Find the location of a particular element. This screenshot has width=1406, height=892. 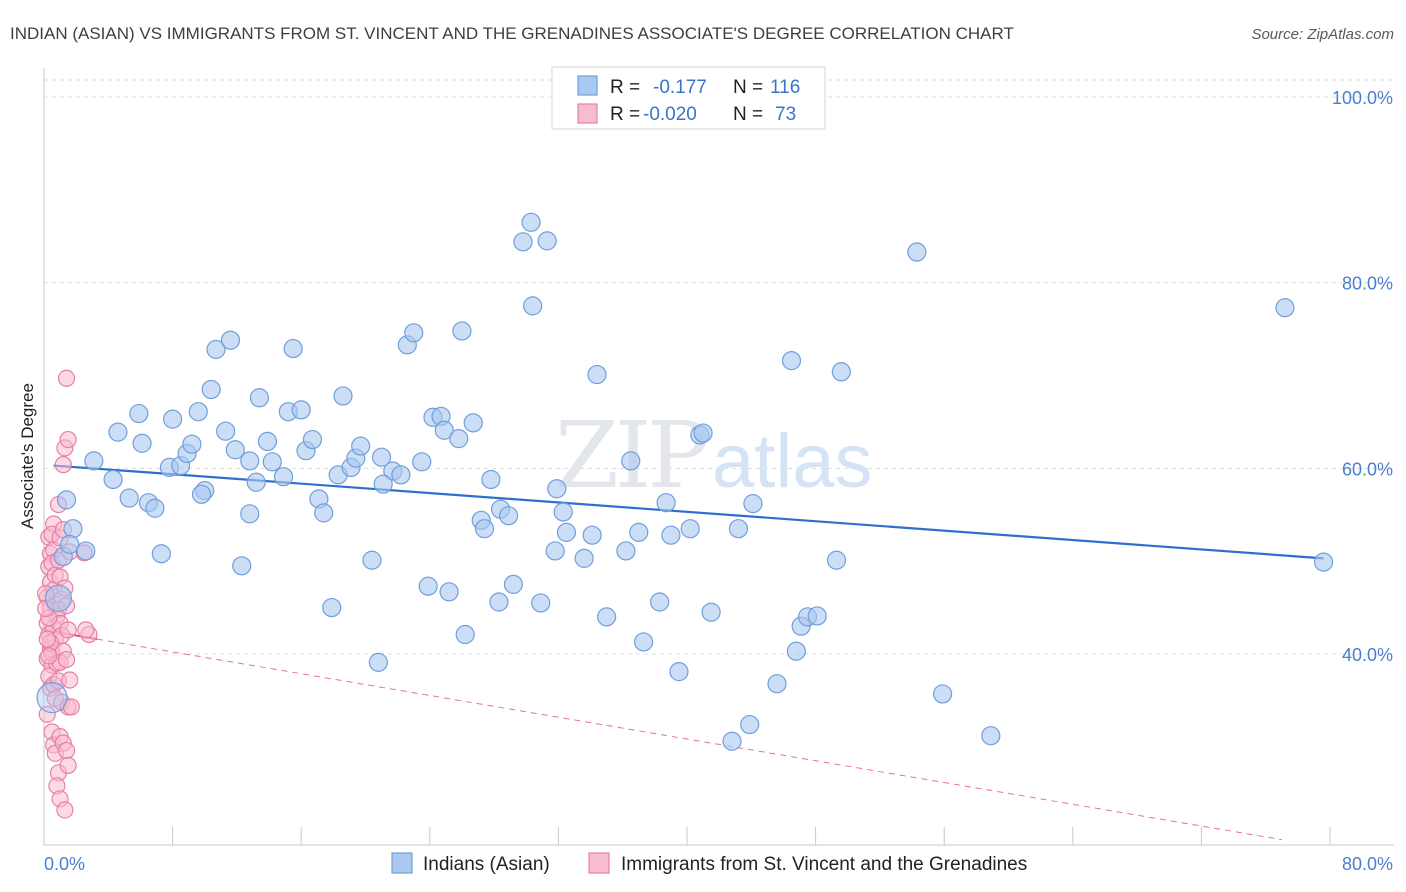

bottom-legend-swatch-pink is located at coordinates (599, 863).